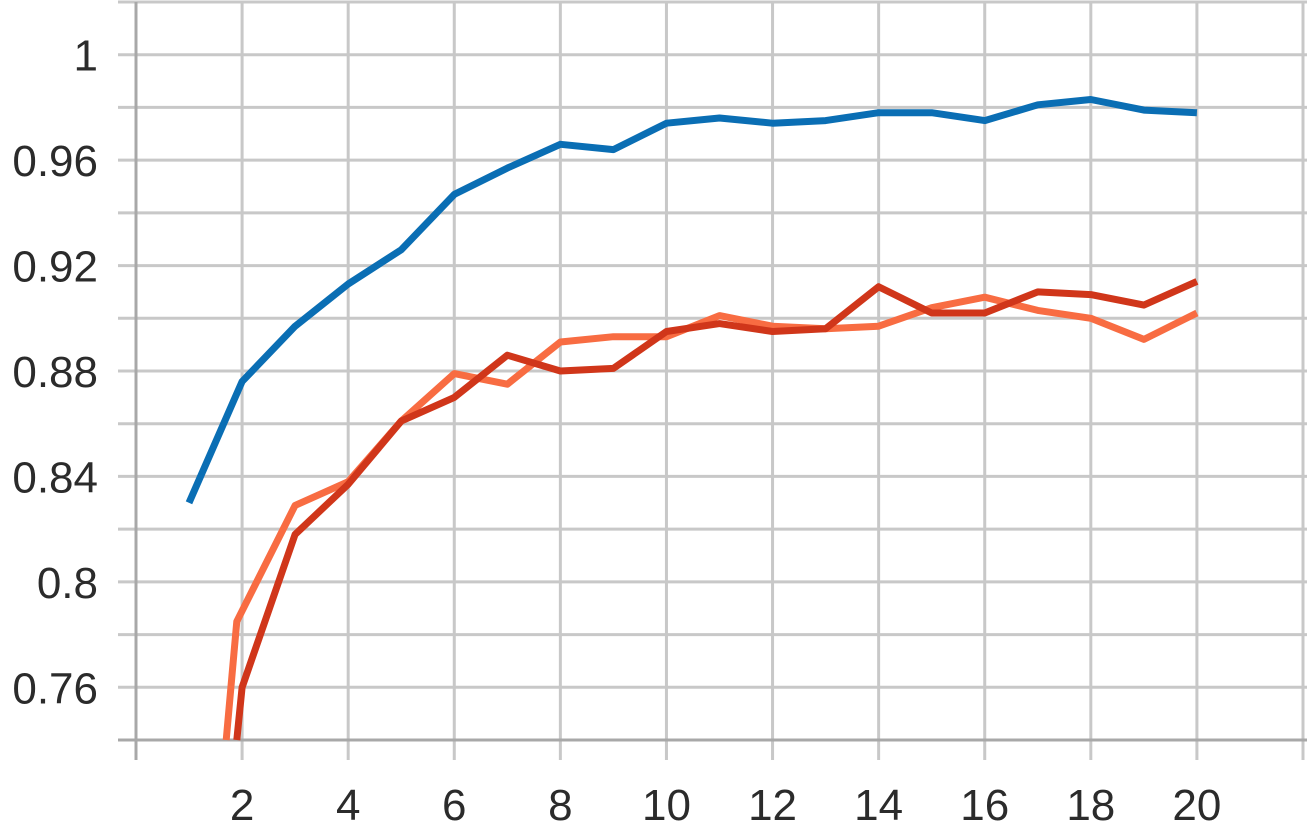 The height and width of the screenshot is (836, 1307). What do you see at coordinates (666, 805) in the screenshot?
I see `x-tick-label: 10` at bounding box center [666, 805].